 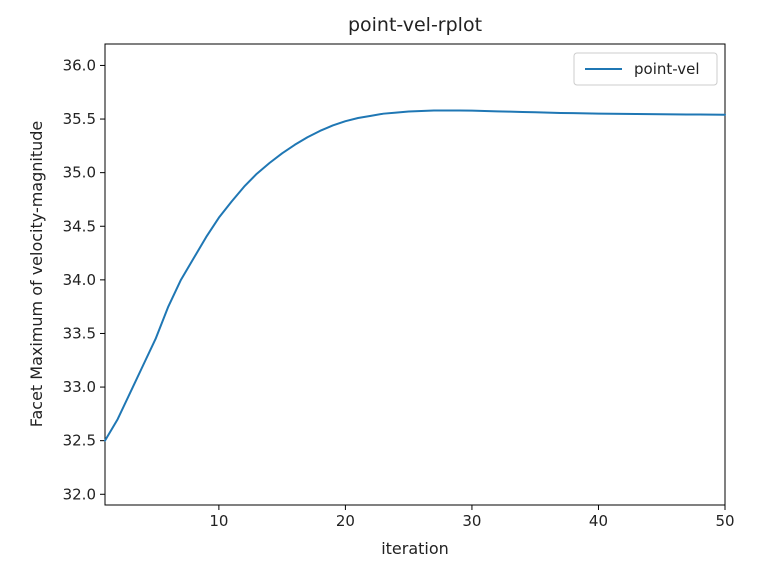 What do you see at coordinates (79, 173) in the screenshot?
I see `y-tick-label: 35.0` at bounding box center [79, 173].